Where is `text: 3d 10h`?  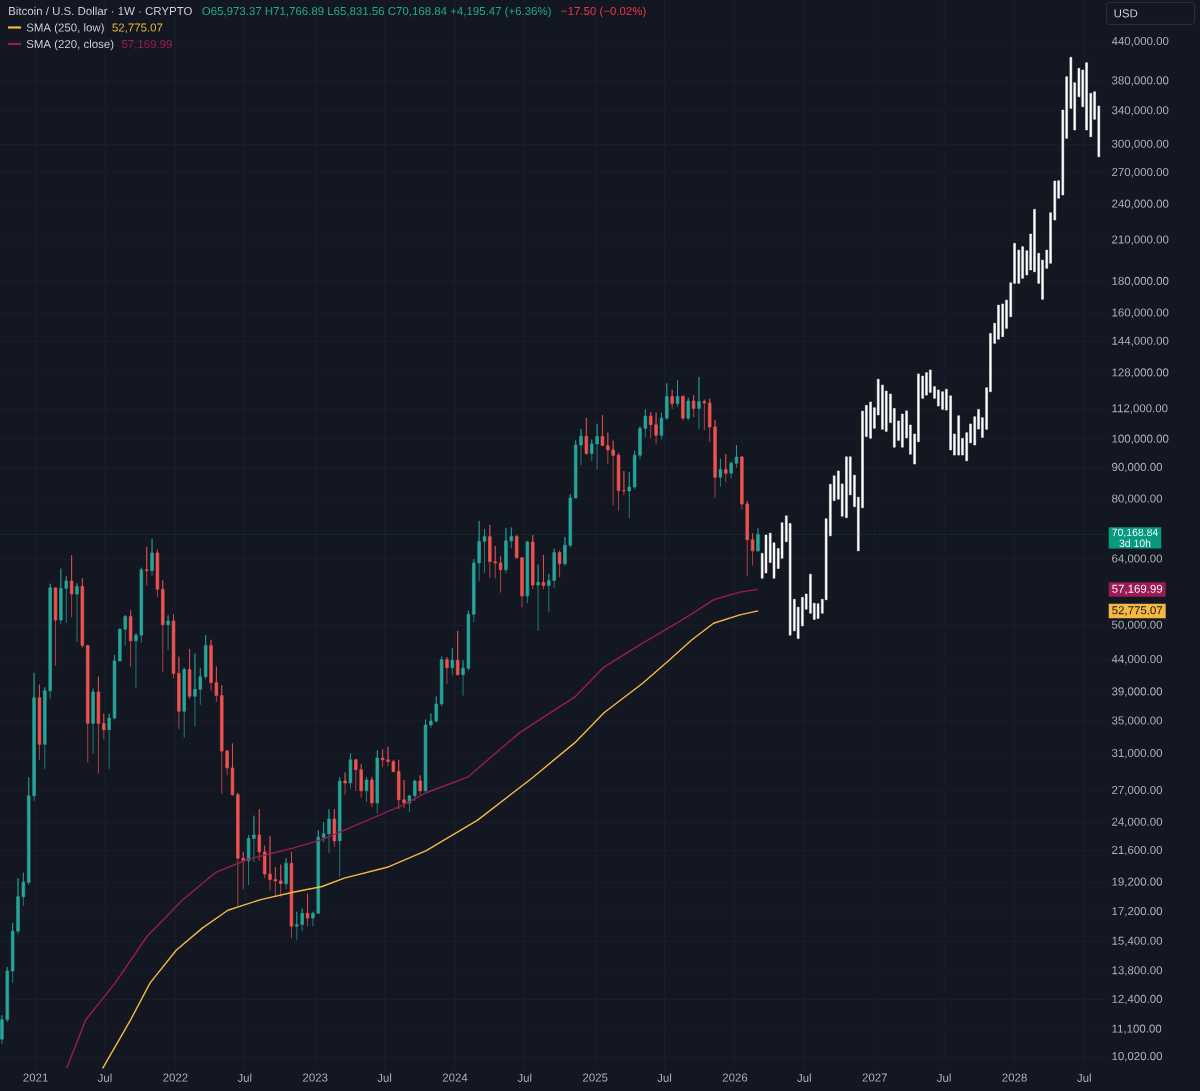
text: 3d 10h is located at coordinates (1135, 543).